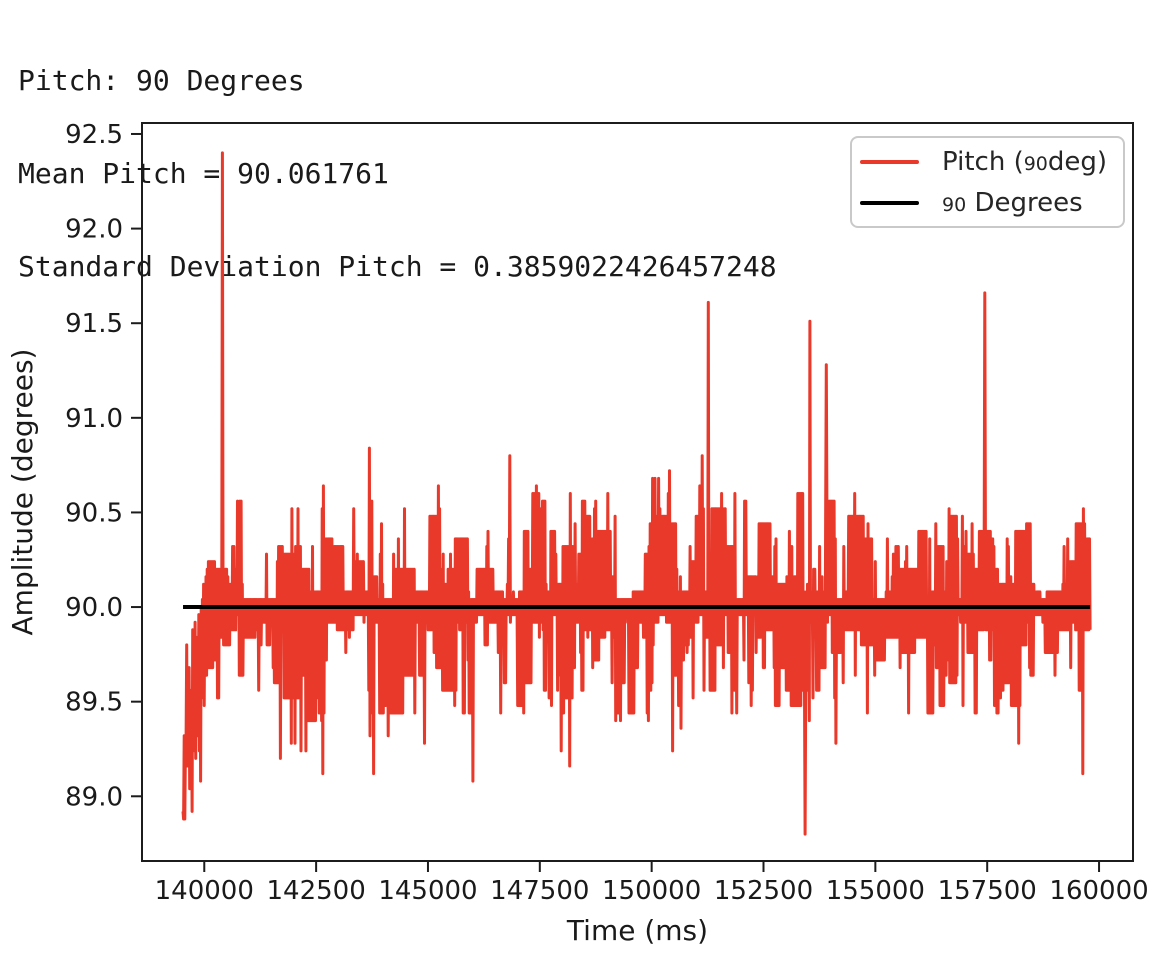  What do you see at coordinates (1098, 891) in the screenshot?
I see `x-tick-label: 160000` at bounding box center [1098, 891].